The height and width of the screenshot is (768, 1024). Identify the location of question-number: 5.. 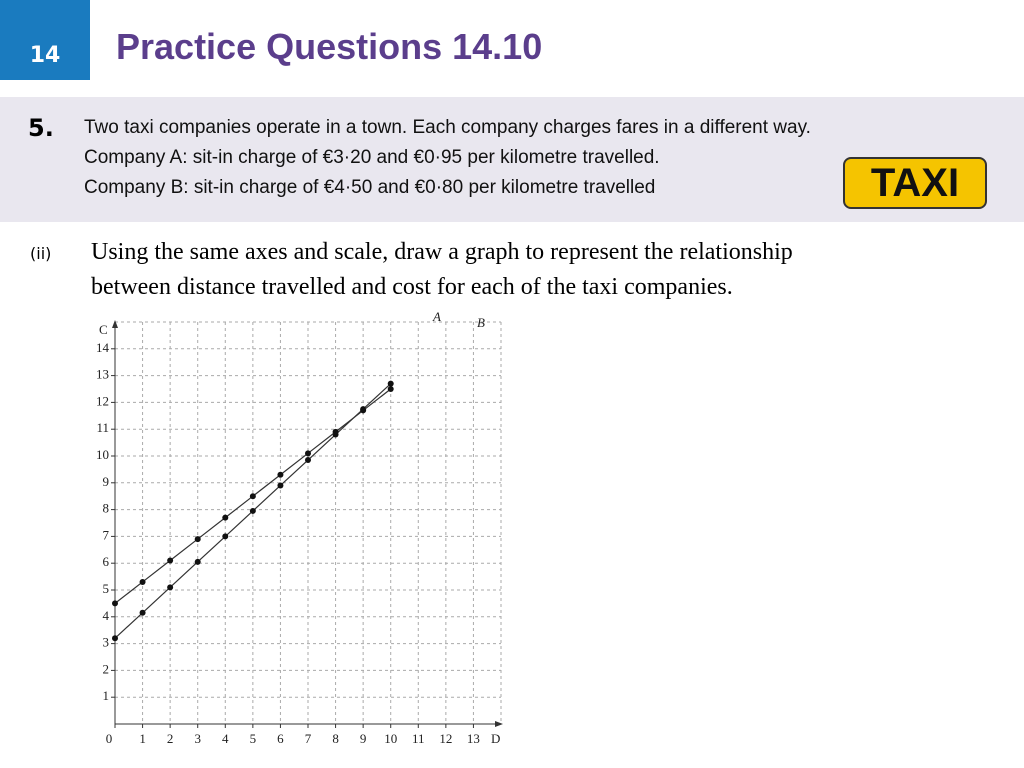
(41, 128).